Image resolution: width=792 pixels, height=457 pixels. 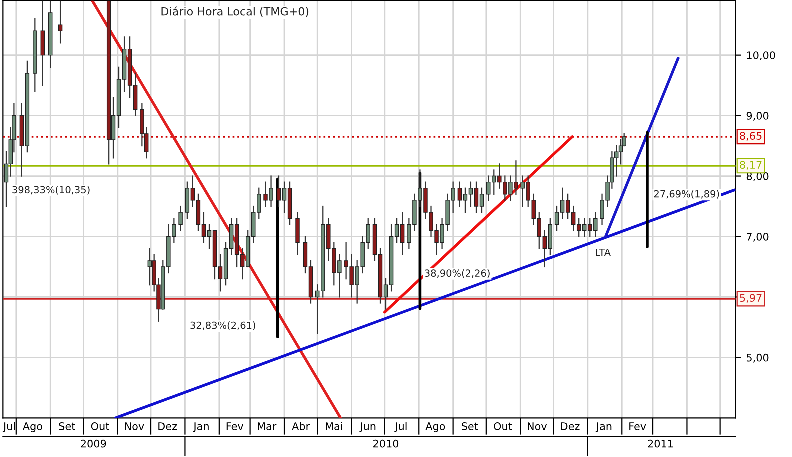 What do you see at coordinates (757, 358) in the screenshot?
I see `y-tick-label: 5,00` at bounding box center [757, 358].